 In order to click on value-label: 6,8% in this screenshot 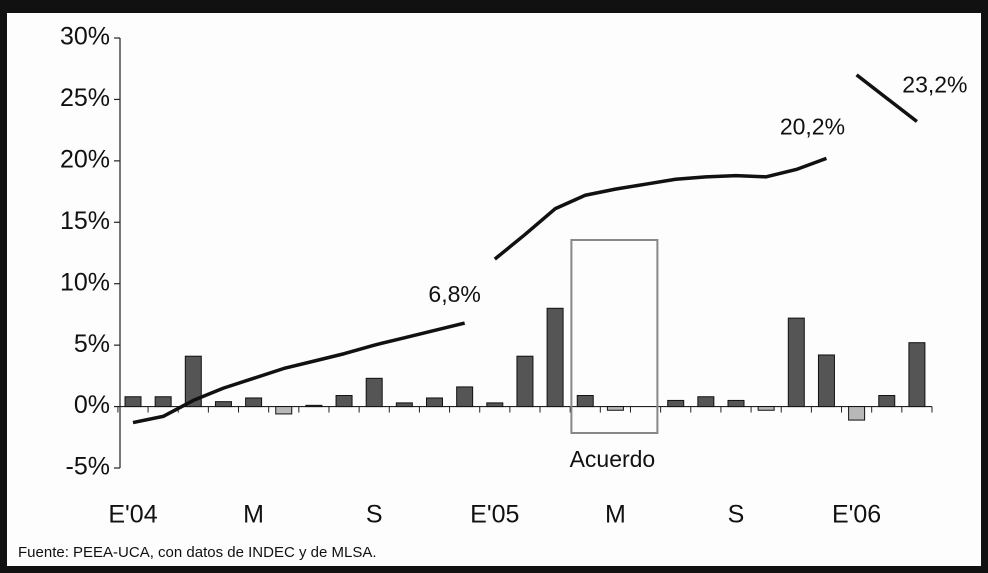, I will do `click(454, 294)`.